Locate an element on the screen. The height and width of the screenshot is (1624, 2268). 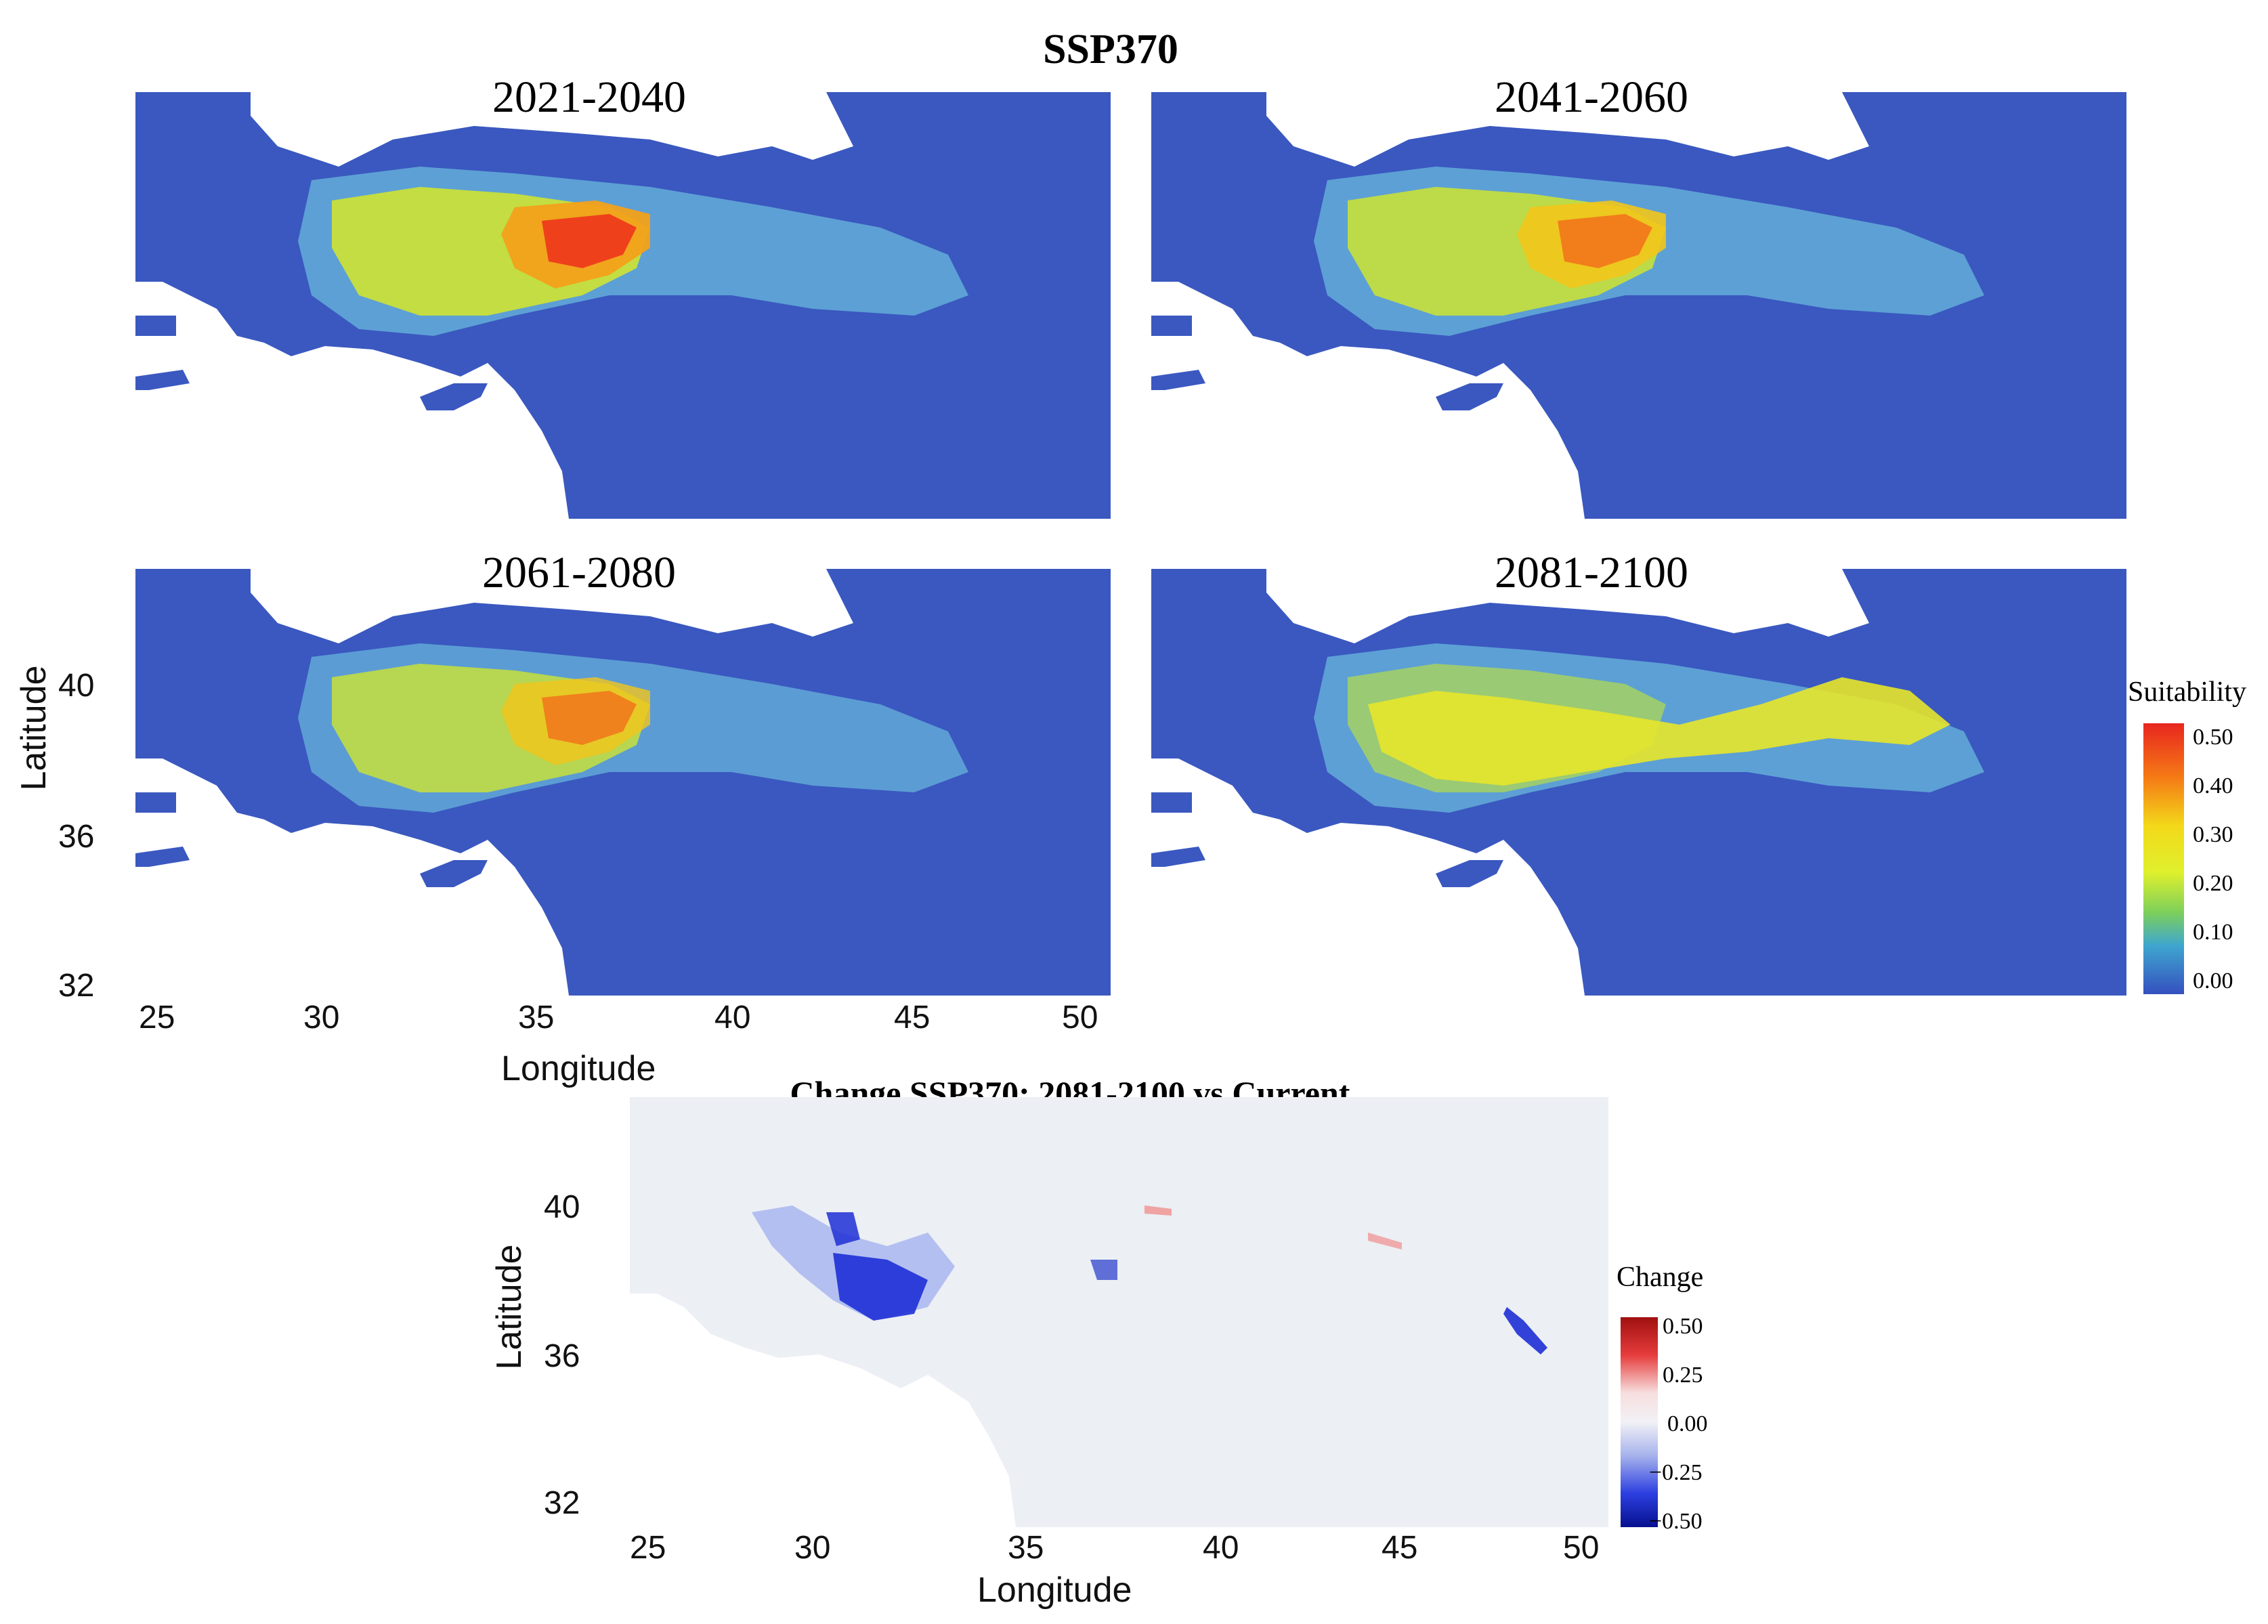
change-map is located at coordinates (1119, 1312).